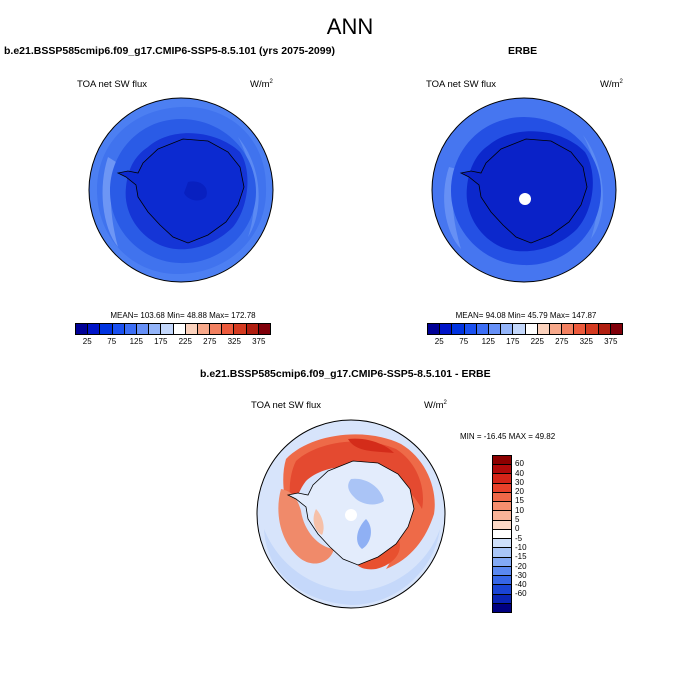 The width and height of the screenshot is (700, 700). I want to click on colorbar-tick-label: 5, so click(517, 520).